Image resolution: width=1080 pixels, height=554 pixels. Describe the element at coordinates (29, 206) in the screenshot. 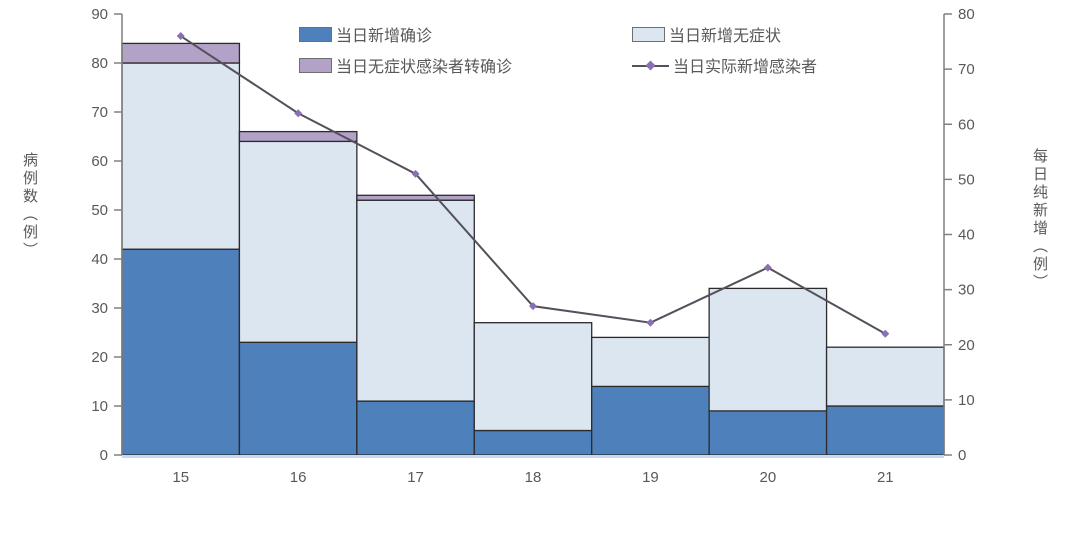

I see `left-axis-title: 病例数（例）` at that location.